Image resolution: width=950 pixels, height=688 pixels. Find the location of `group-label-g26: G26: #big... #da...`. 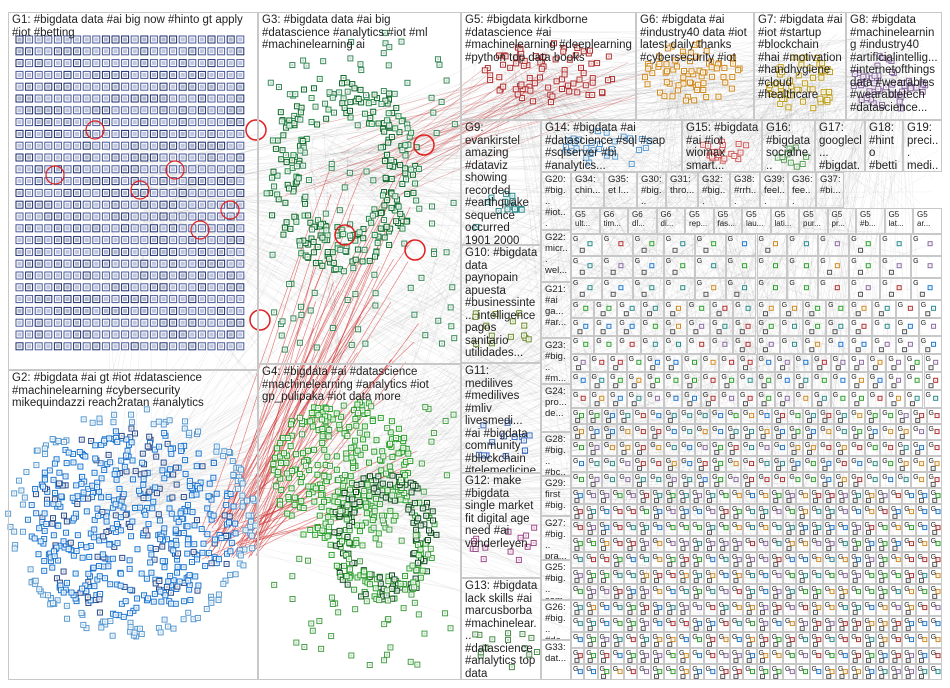

group-label-g26: G26: #big... #da... is located at coordinates (555, 620).